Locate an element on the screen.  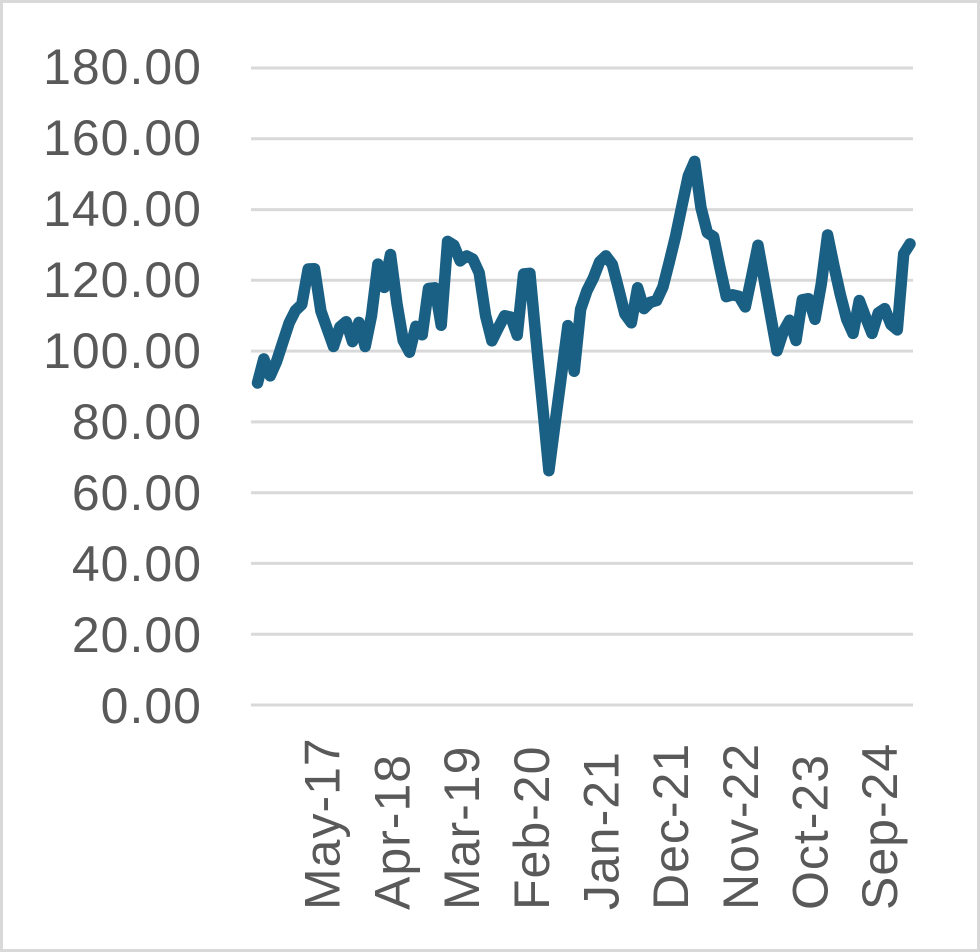
svg-text: Dec-21 is located at coordinates (671, 826).